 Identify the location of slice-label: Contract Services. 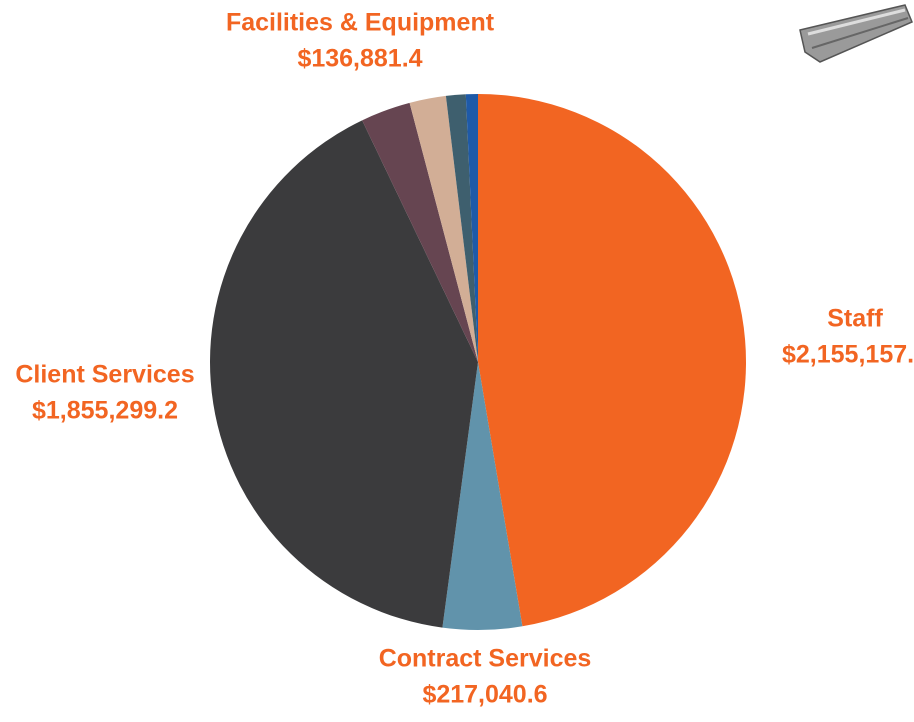
(485, 659).